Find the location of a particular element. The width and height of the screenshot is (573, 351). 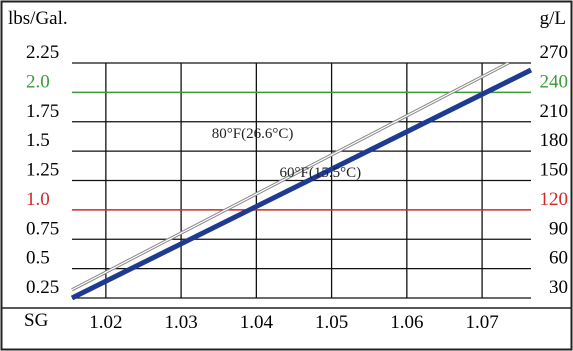

series-annotation: 60°F(15.5°C) is located at coordinates (321, 173).